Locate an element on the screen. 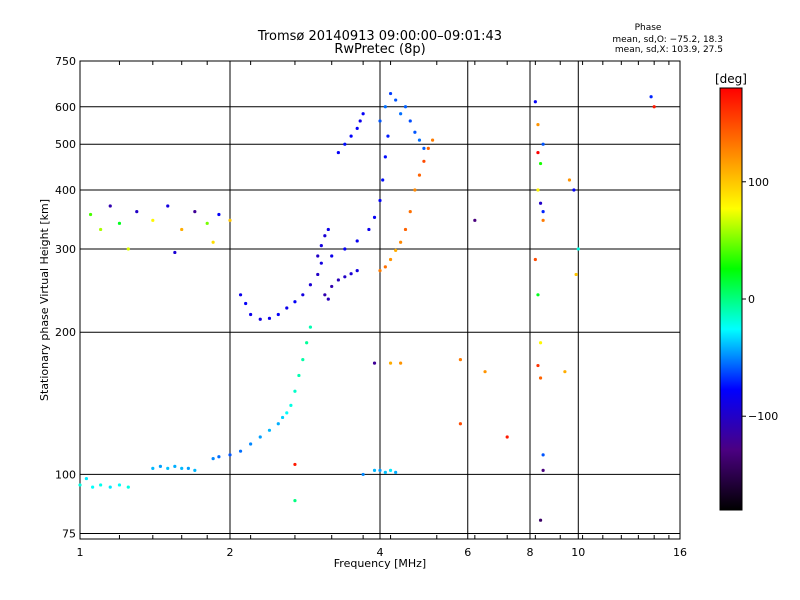 This screenshot has height=600, width=800. x-tick-label: 1 is located at coordinates (80, 552).